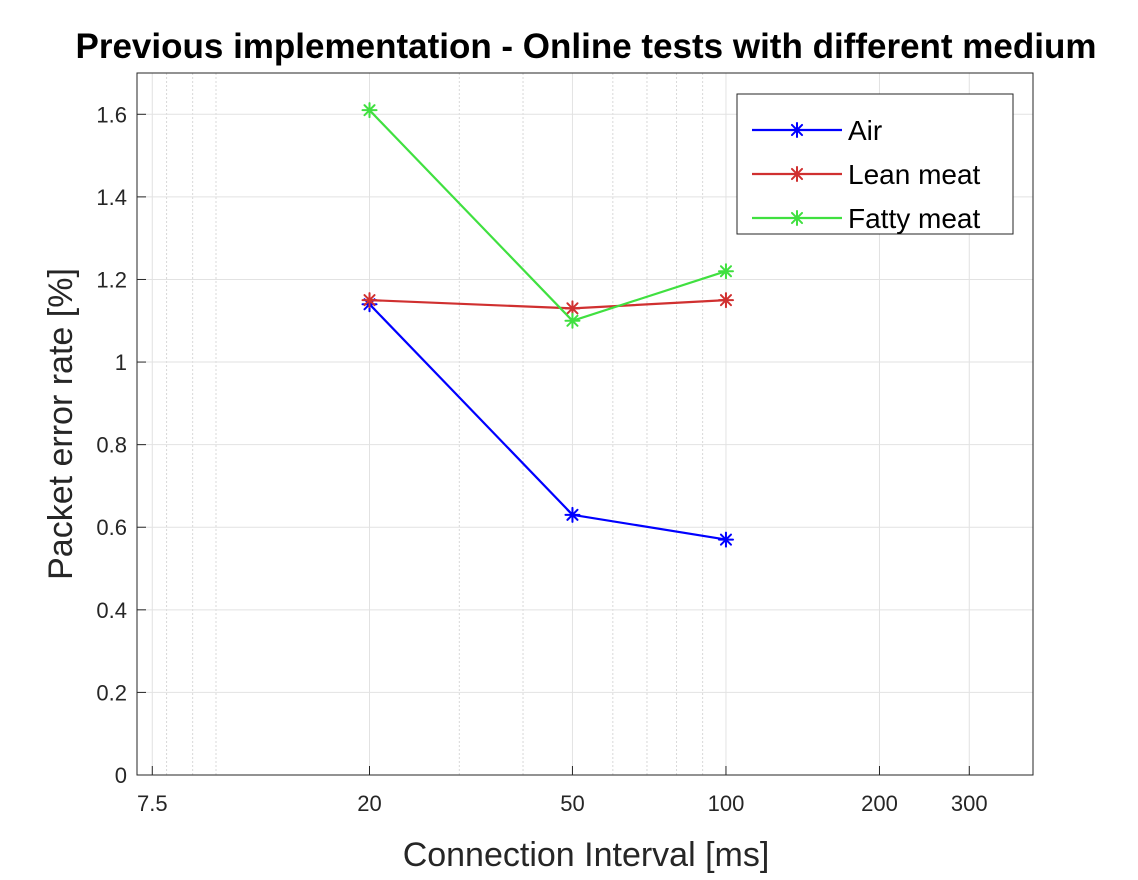  Describe the element at coordinates (61, 424) in the screenshot. I see `y-axis-label: Packet error rate [%]` at that location.